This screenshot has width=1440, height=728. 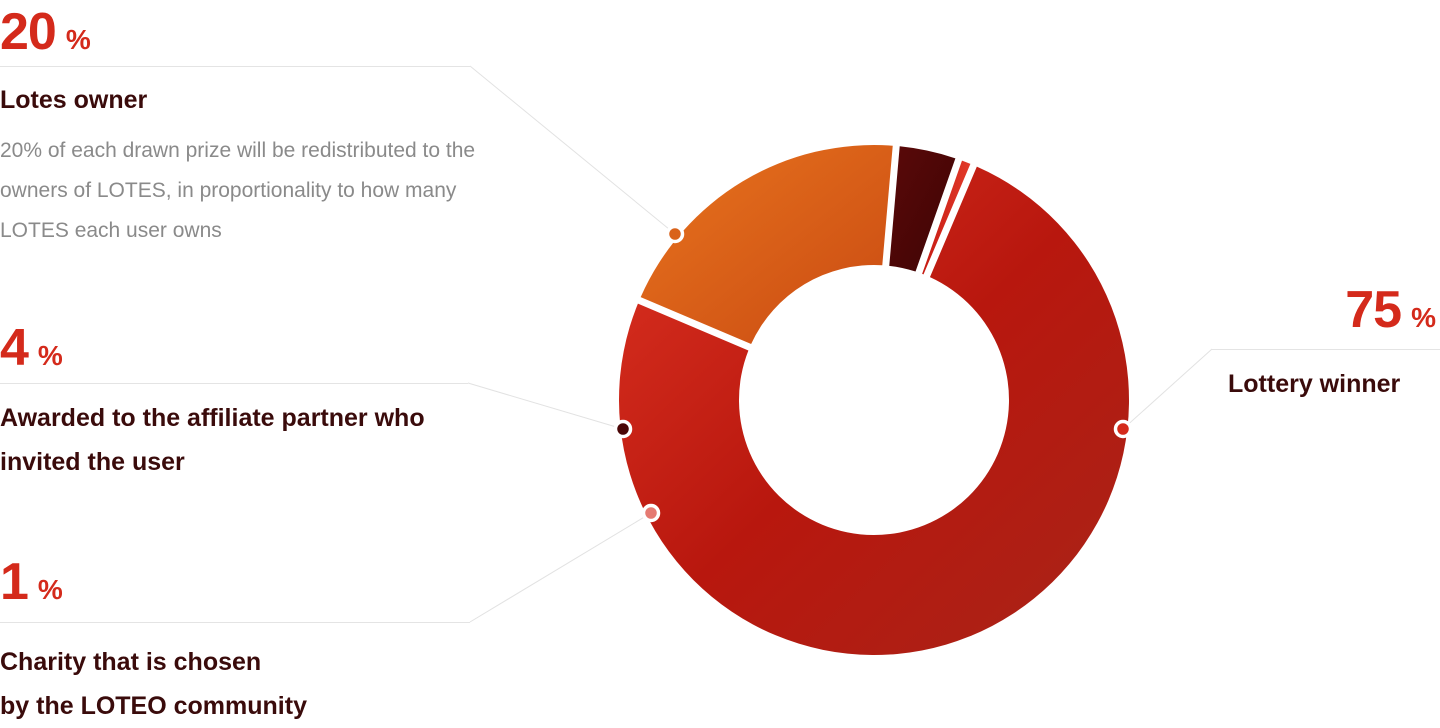 I want to click on winner-percent: 75%, so click(x=1390, y=310).